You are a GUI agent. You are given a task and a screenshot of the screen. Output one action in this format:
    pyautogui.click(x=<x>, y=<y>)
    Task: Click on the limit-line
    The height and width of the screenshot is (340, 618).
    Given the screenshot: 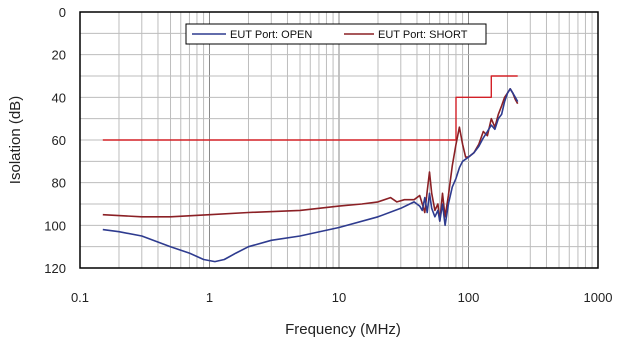 What is the action you would take?
    pyautogui.click(x=310, y=108)
    